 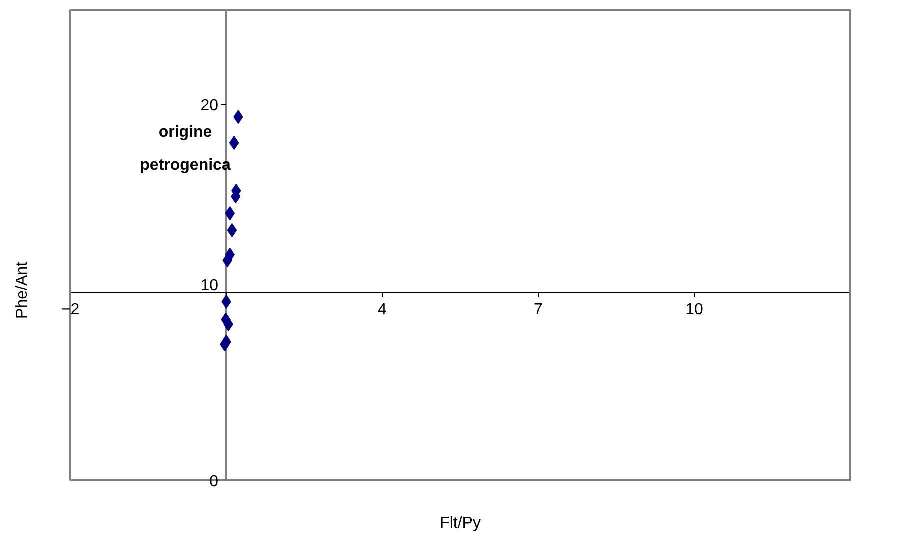 What do you see at coordinates (383, 310) in the screenshot?
I see `x-tick-label: 4` at bounding box center [383, 310].